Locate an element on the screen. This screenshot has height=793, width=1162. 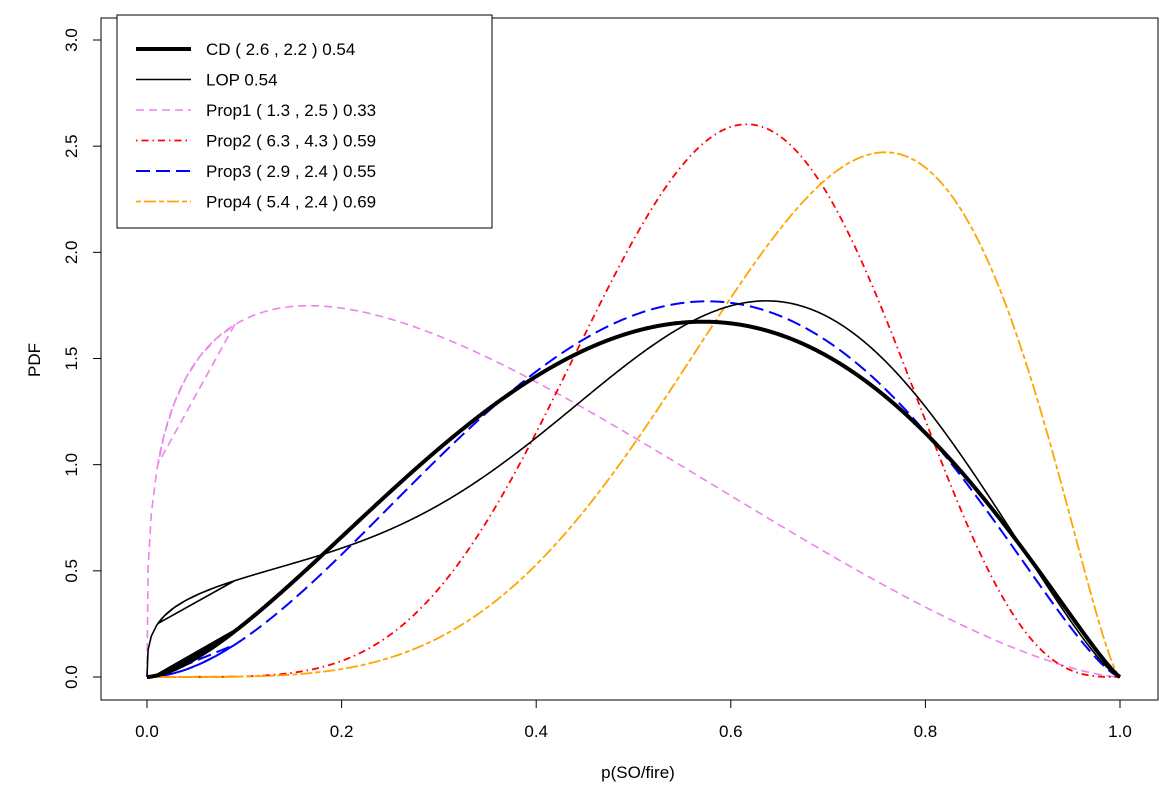
y-tick-label: 0.5 is located at coordinates (71, 571).